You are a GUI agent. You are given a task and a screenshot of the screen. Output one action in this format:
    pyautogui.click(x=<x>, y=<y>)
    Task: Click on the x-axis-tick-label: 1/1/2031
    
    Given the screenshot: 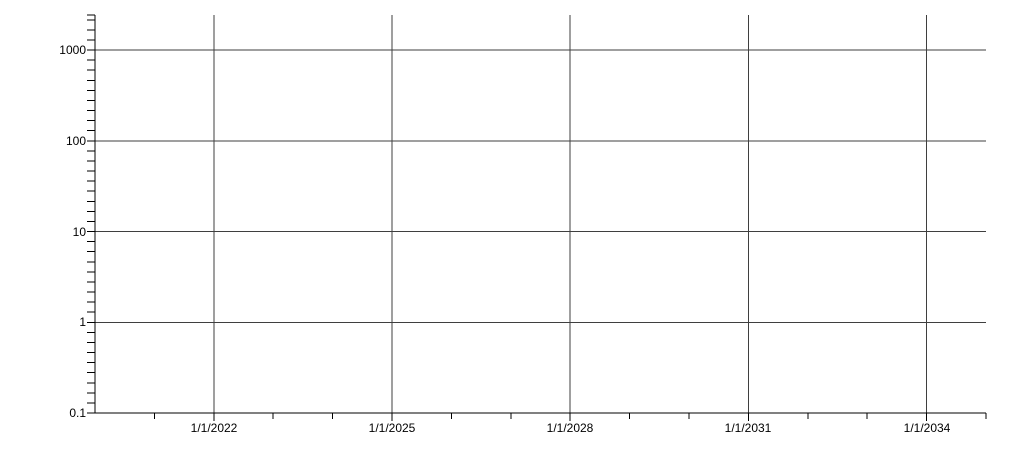 What is the action you would take?
    pyautogui.click(x=748, y=428)
    